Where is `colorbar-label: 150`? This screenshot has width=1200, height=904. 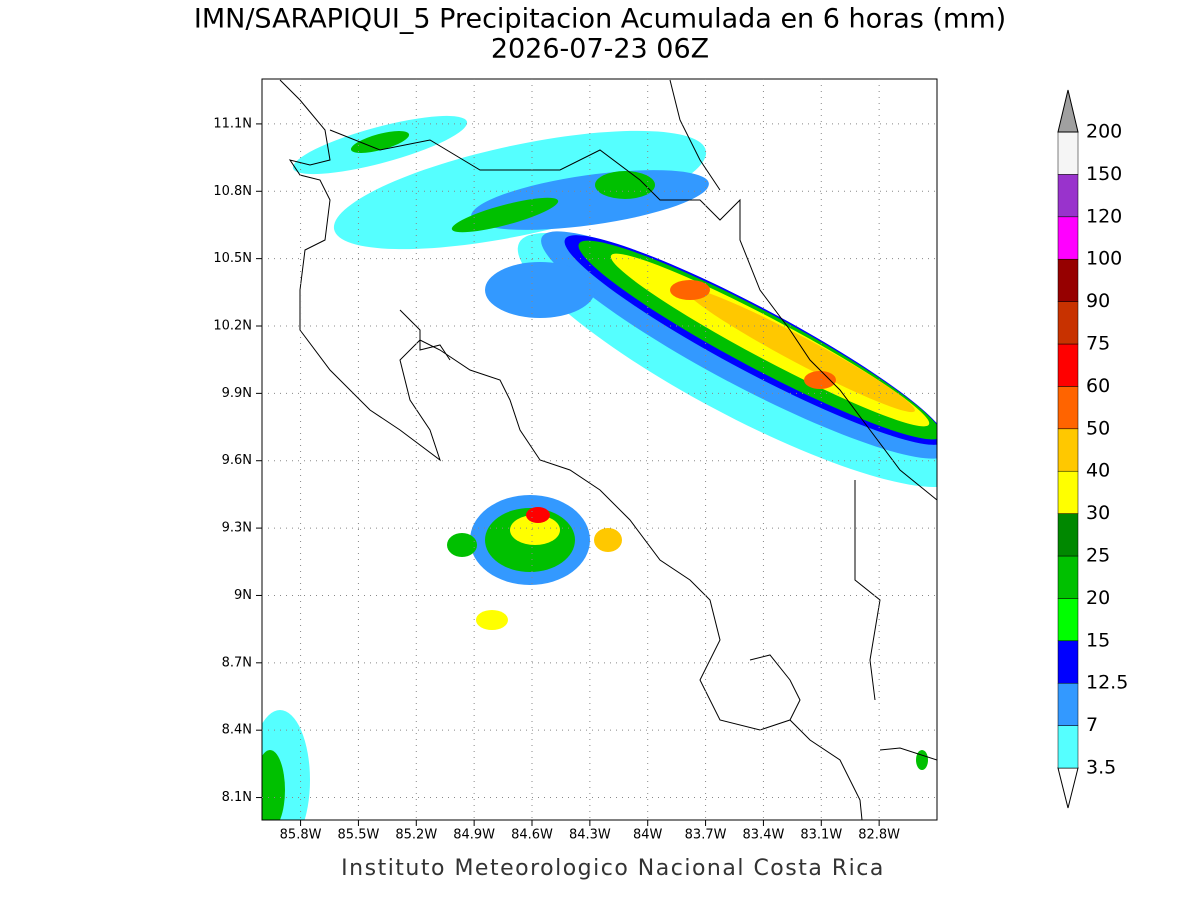
colorbar-label: 150 is located at coordinates (1104, 174).